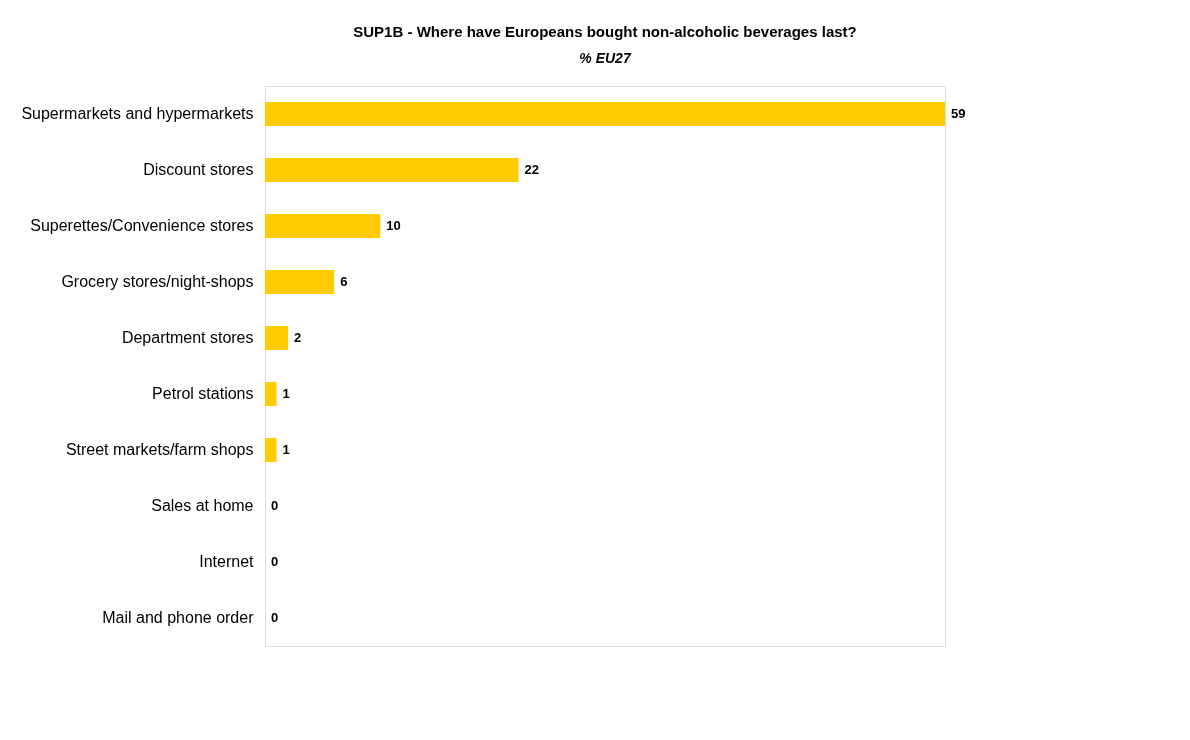 This screenshot has width=1190, height=740. I want to click on data-label: 59, so click(958, 113).